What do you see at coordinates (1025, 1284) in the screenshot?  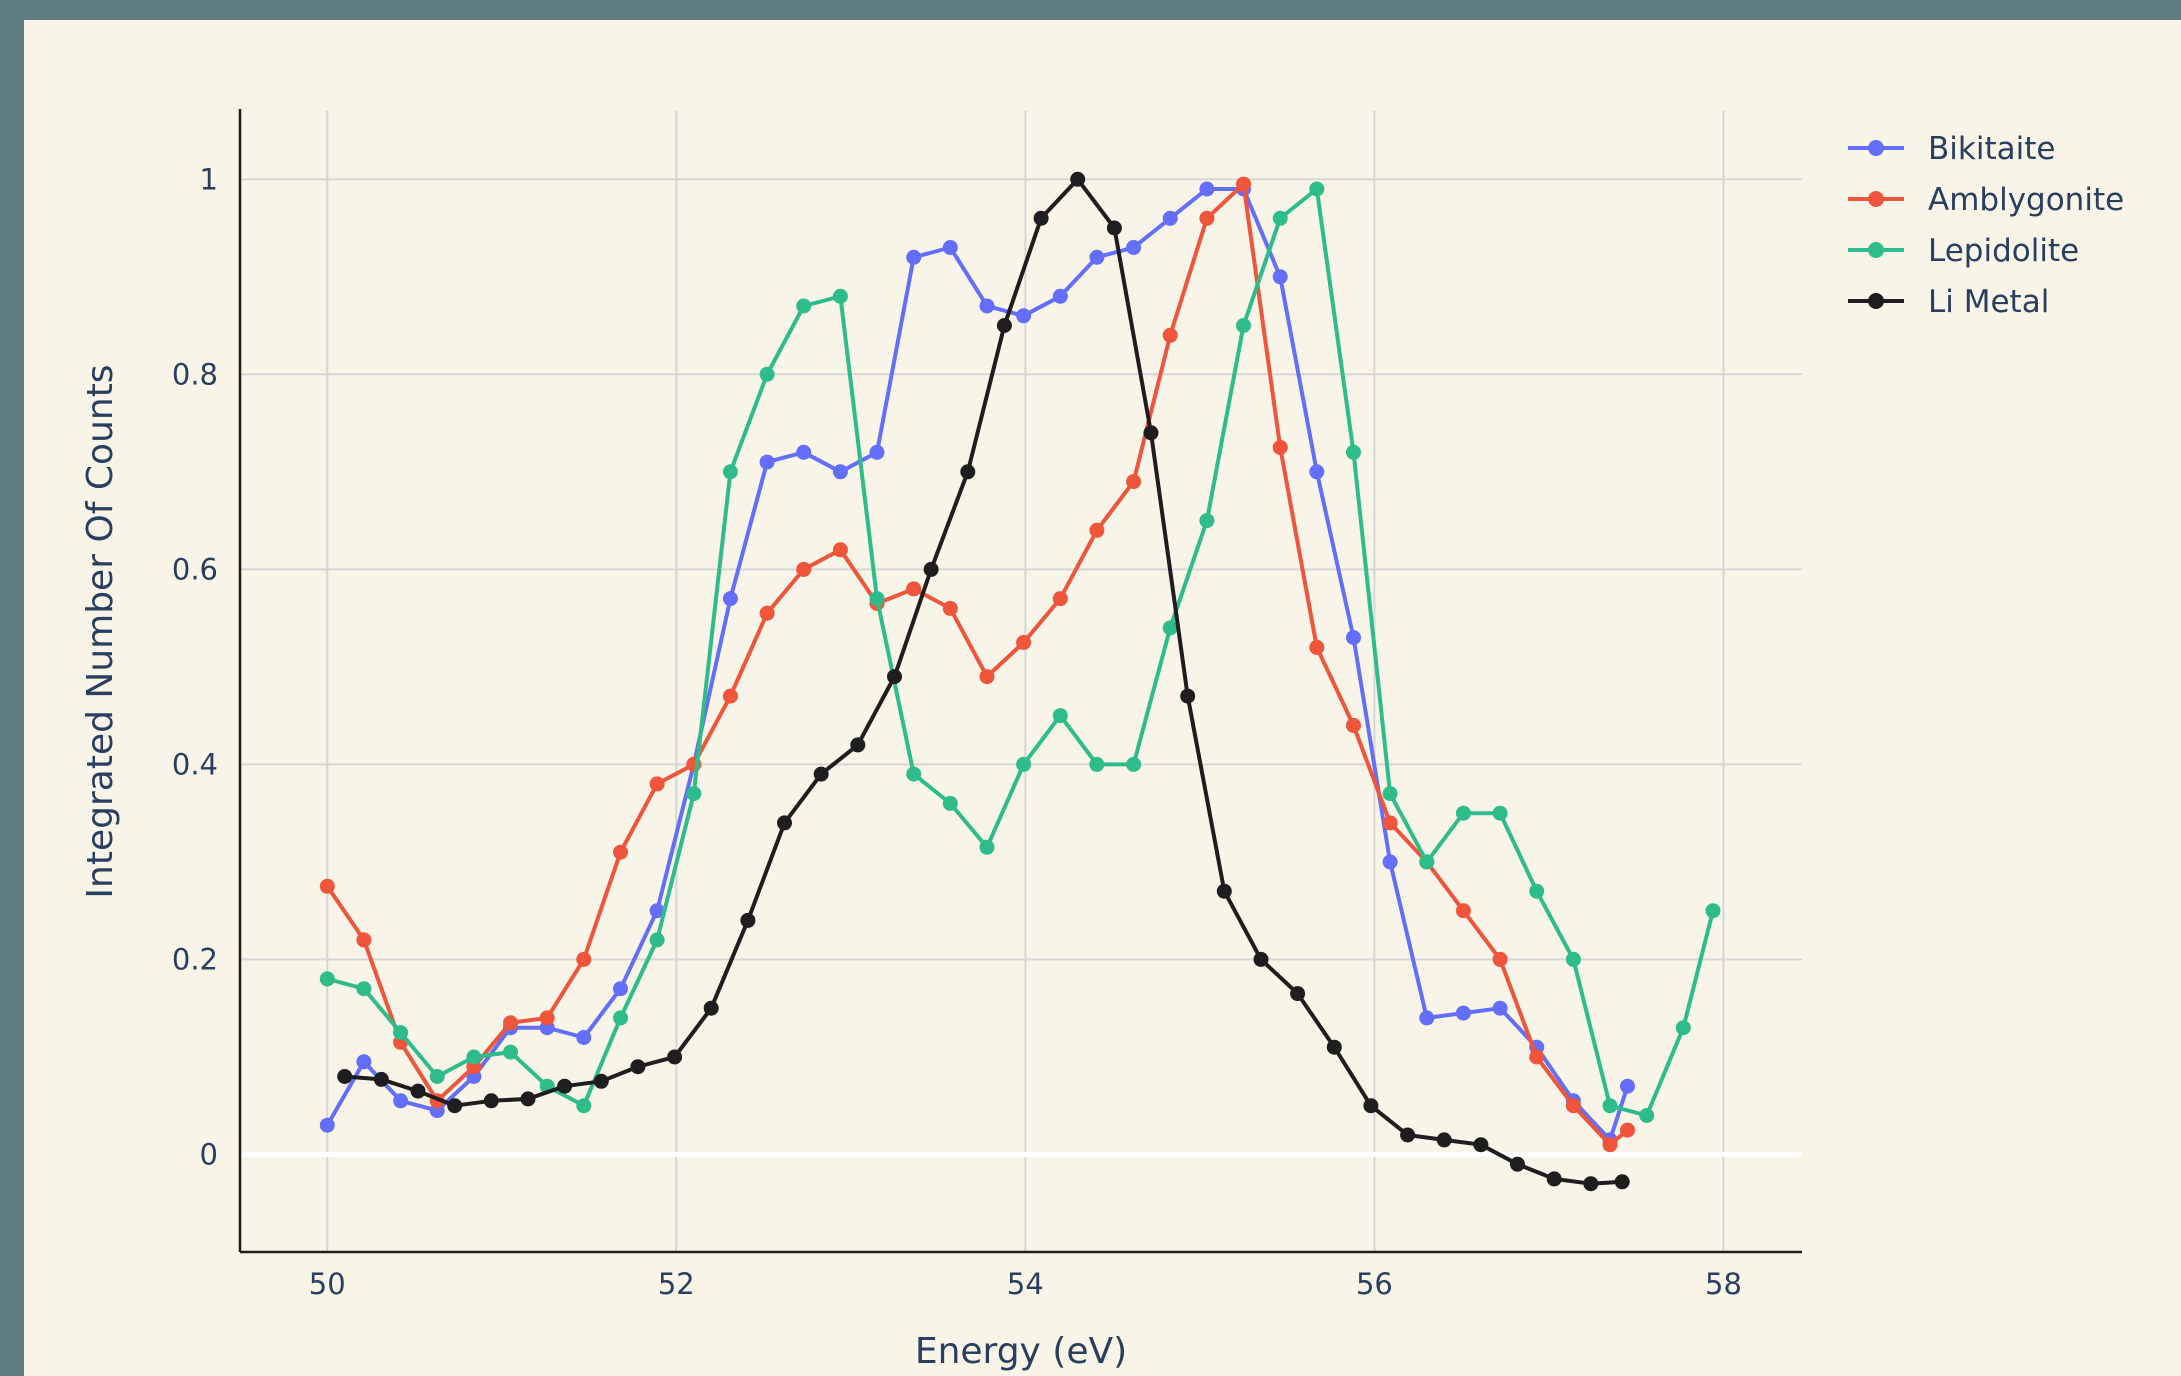 I see `x-tick-label: 54` at bounding box center [1025, 1284].